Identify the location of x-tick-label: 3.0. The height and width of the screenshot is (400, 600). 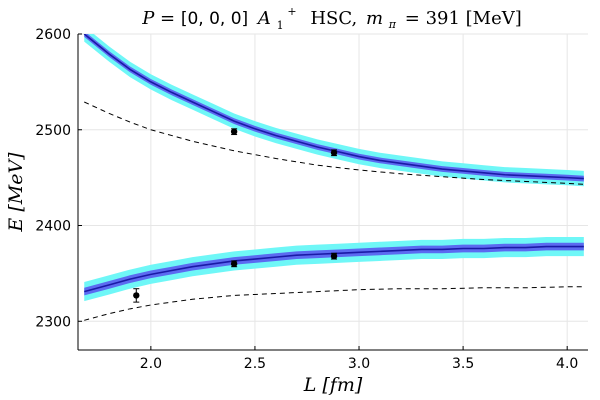
(359, 364).